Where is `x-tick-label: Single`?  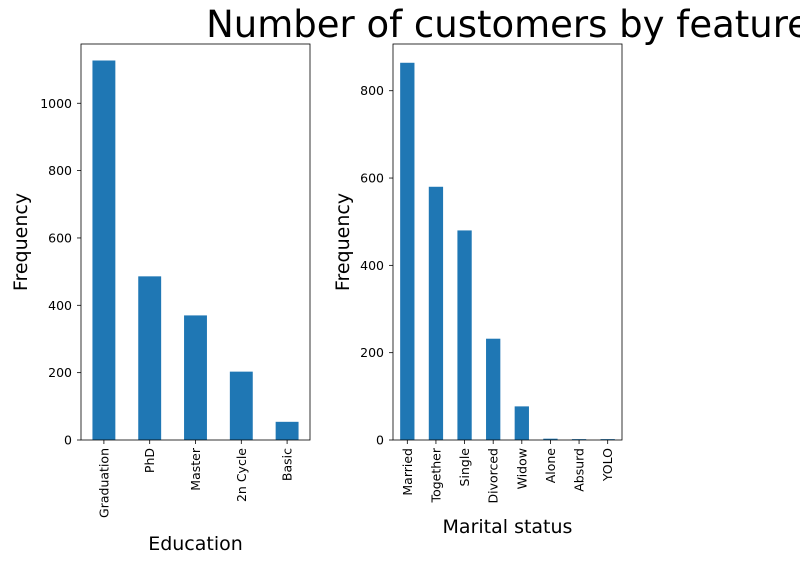
x-tick-label: Single is located at coordinates (464, 467).